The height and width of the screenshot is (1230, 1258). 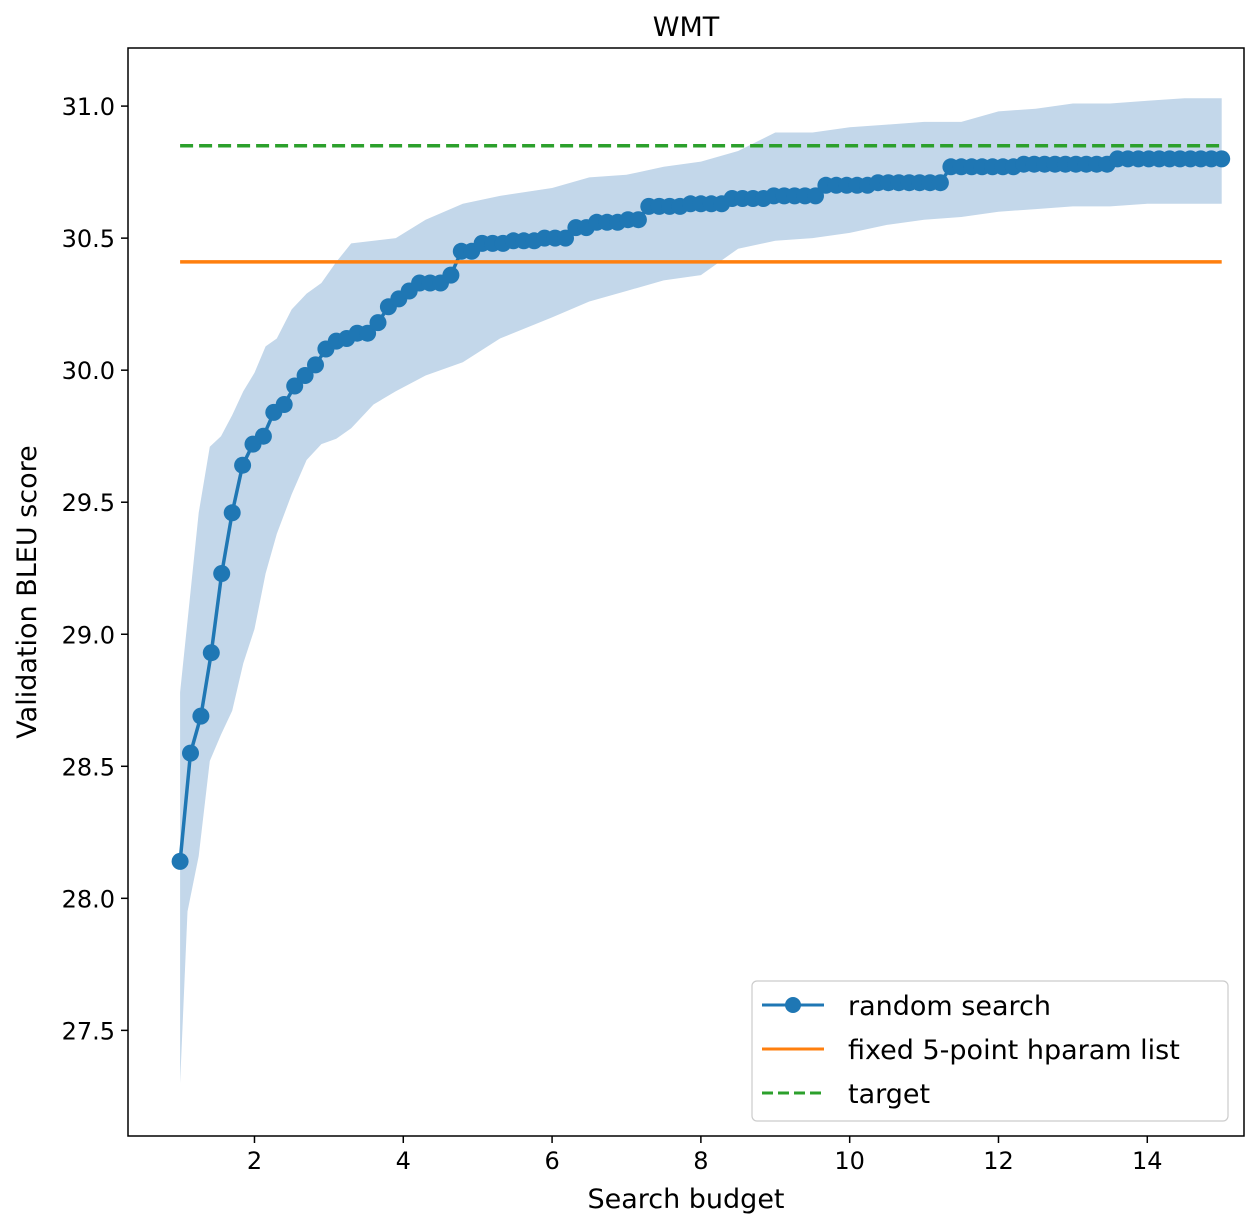 What do you see at coordinates (793, 1005) in the screenshot?
I see `legend-marker-random-search` at bounding box center [793, 1005].